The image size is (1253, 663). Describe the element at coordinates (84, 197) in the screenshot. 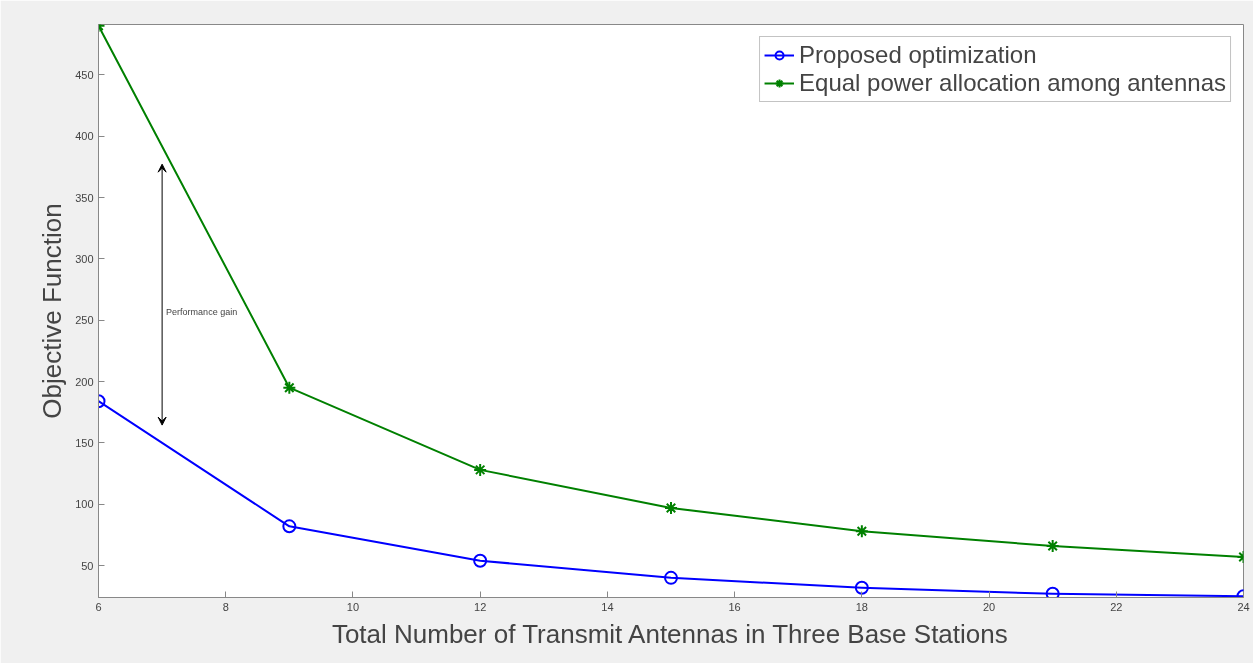

I see `y-tick-label: 350` at that location.